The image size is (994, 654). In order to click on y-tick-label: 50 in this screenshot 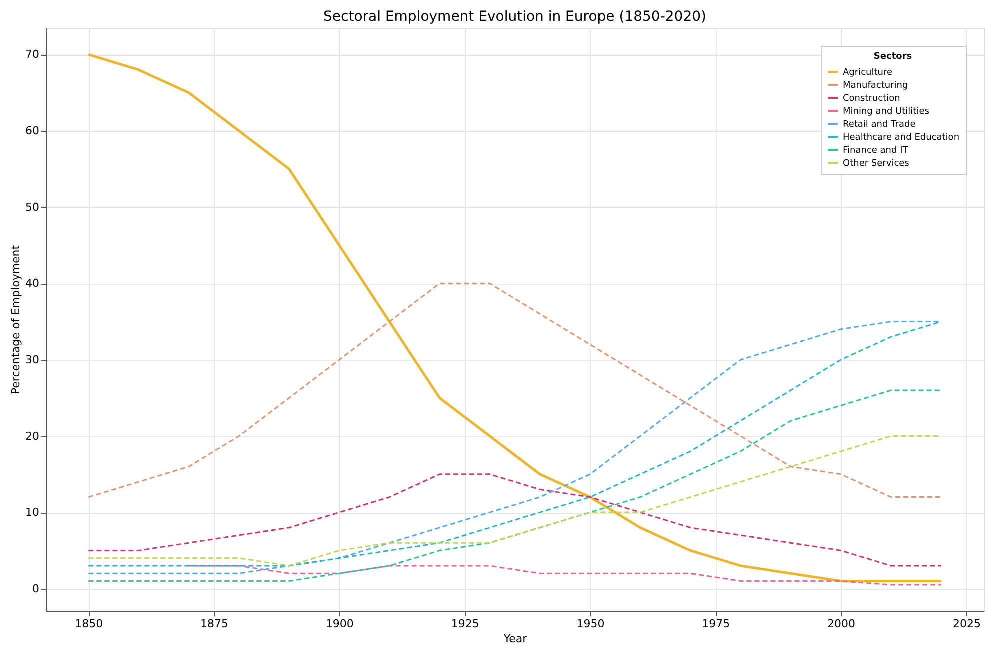, I will do `click(33, 207)`.